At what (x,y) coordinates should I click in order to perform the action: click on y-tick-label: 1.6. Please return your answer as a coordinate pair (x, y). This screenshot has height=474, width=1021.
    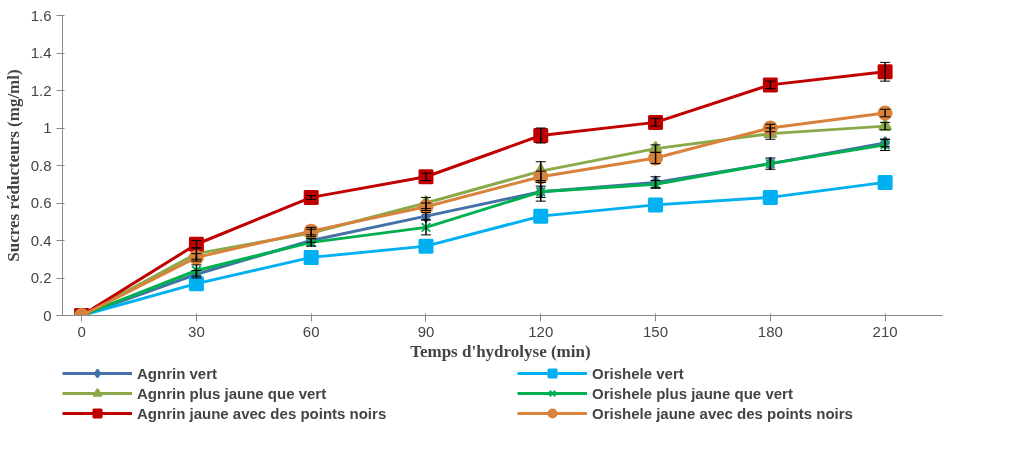
    Looking at the image, I should click on (41, 15).